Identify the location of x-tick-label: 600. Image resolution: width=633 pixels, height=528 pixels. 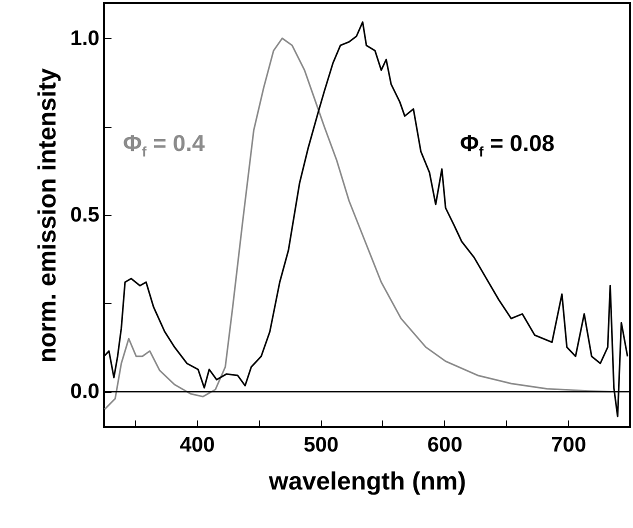
(444, 445).